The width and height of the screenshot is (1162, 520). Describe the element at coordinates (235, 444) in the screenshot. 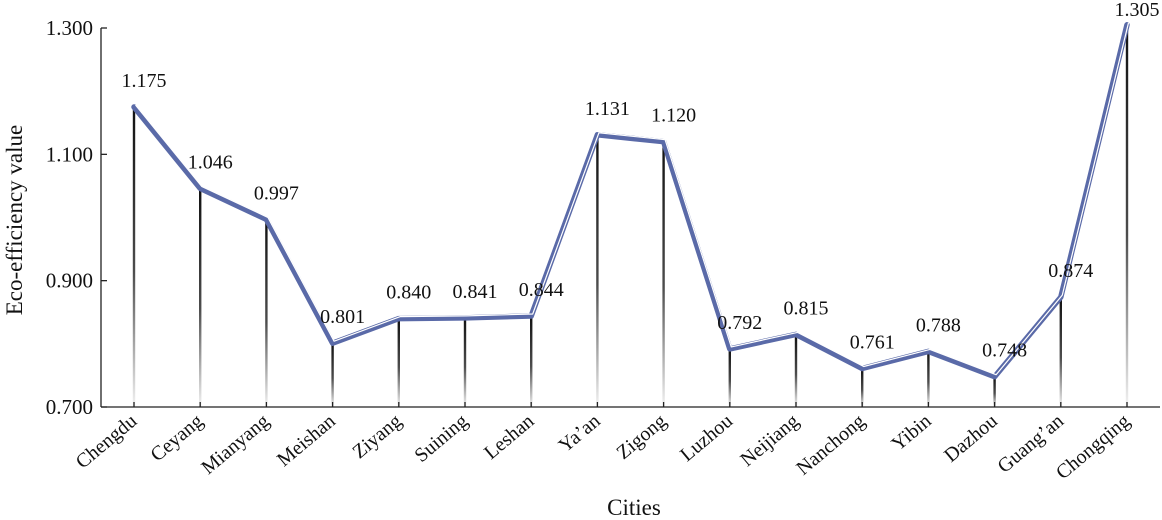

I see `x-tick-label: Mianyang` at that location.